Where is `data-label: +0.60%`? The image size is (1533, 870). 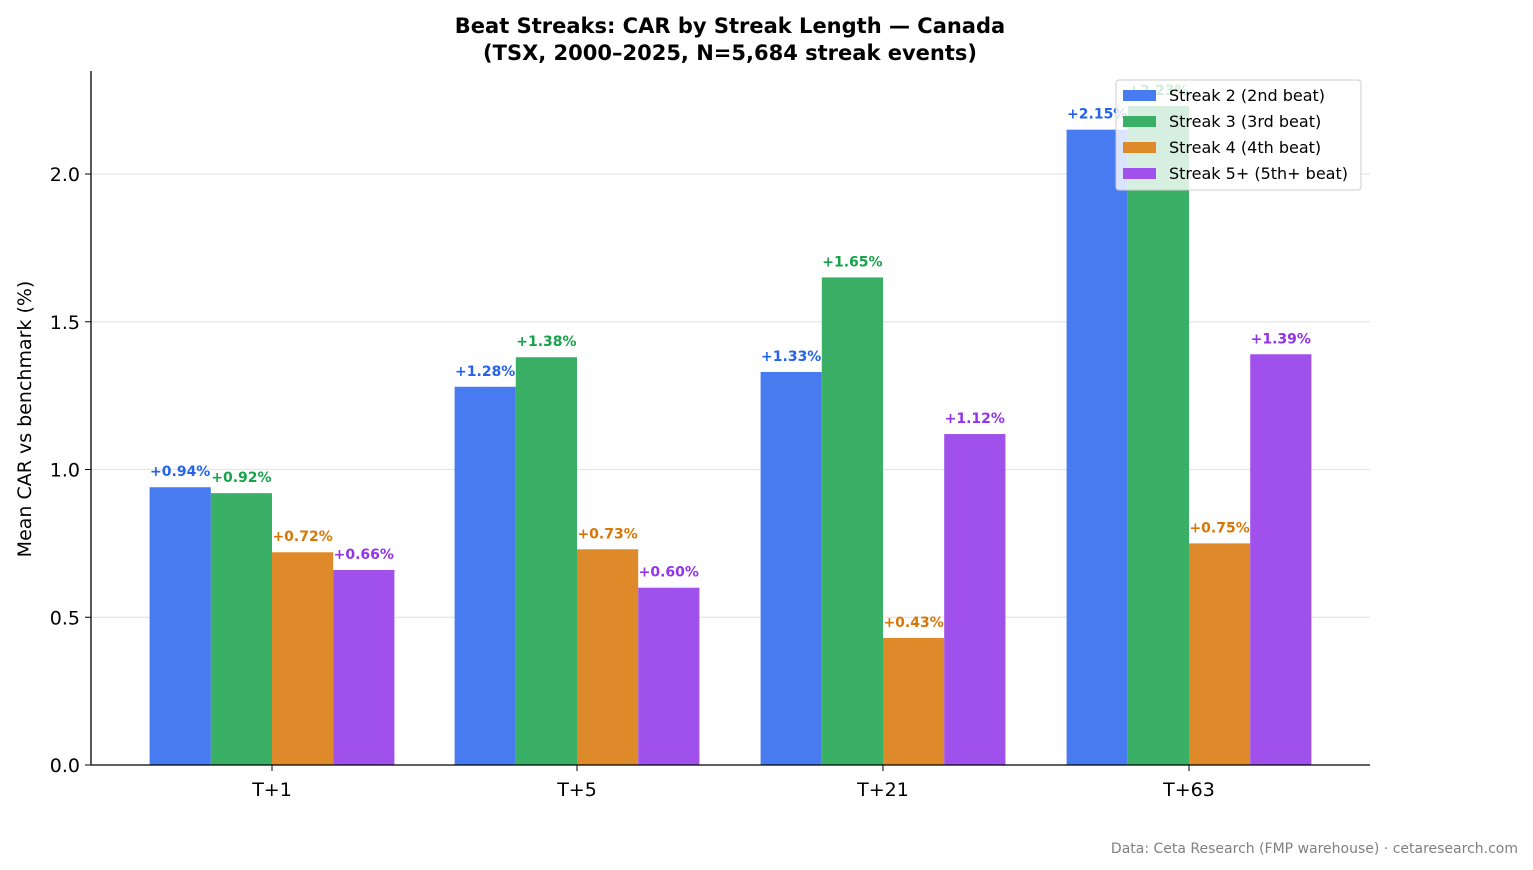
data-label: +0.60% is located at coordinates (669, 573).